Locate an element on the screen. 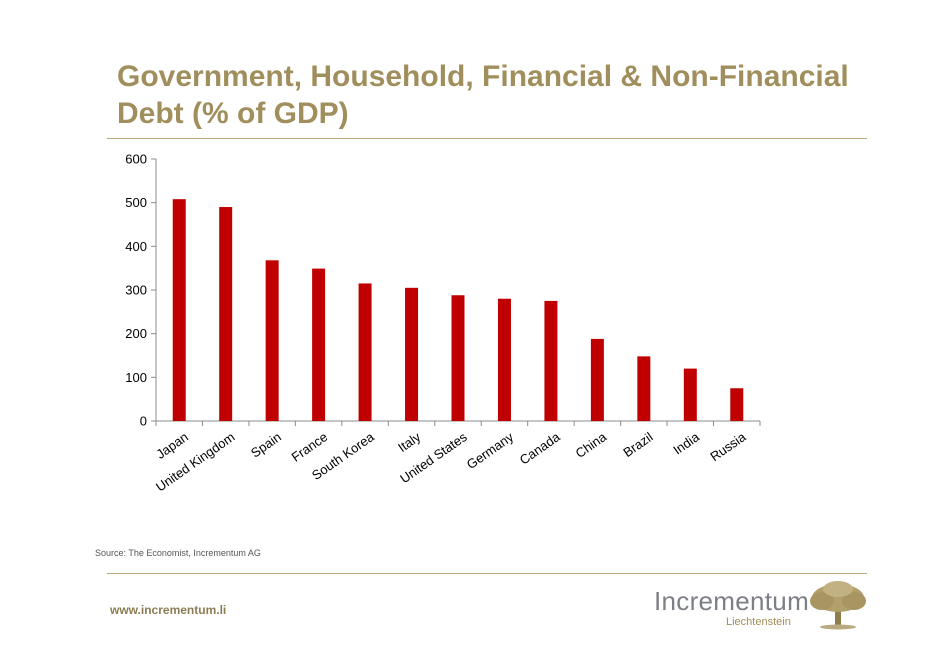  logo-wordmark: Incrementum is located at coordinates (732, 601).